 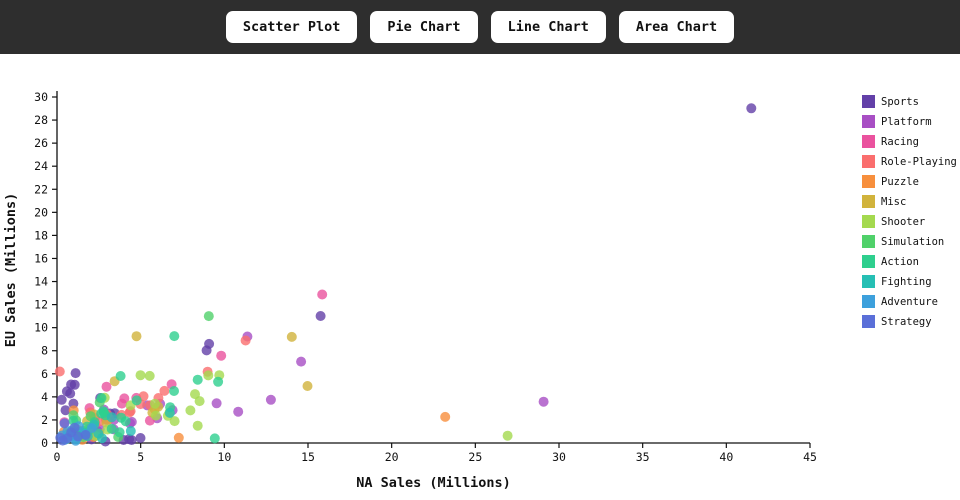 I want to click on legend-label: Adventure, so click(x=909, y=301).